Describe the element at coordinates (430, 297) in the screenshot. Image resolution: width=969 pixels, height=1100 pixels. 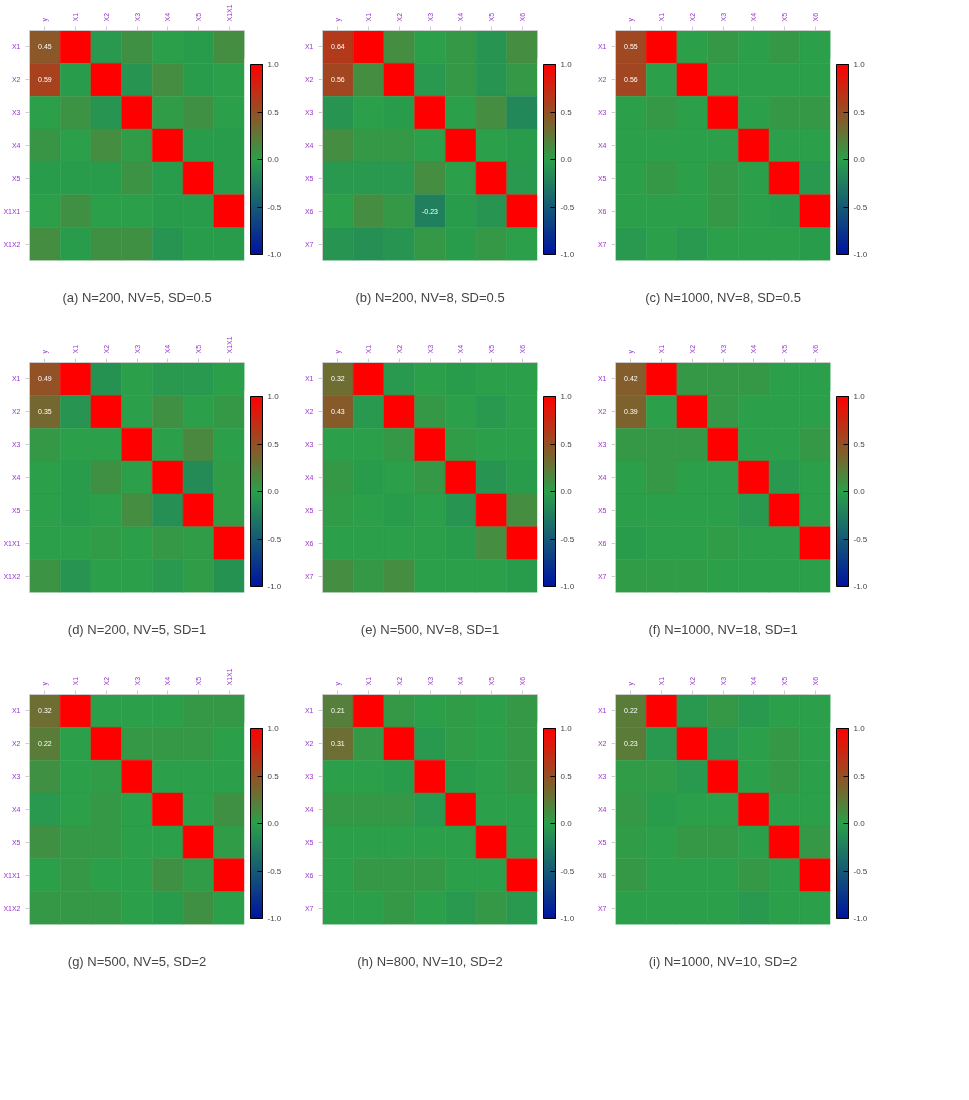
I see `text: (b) N=200, NV=8, SD=0.5` at that location.